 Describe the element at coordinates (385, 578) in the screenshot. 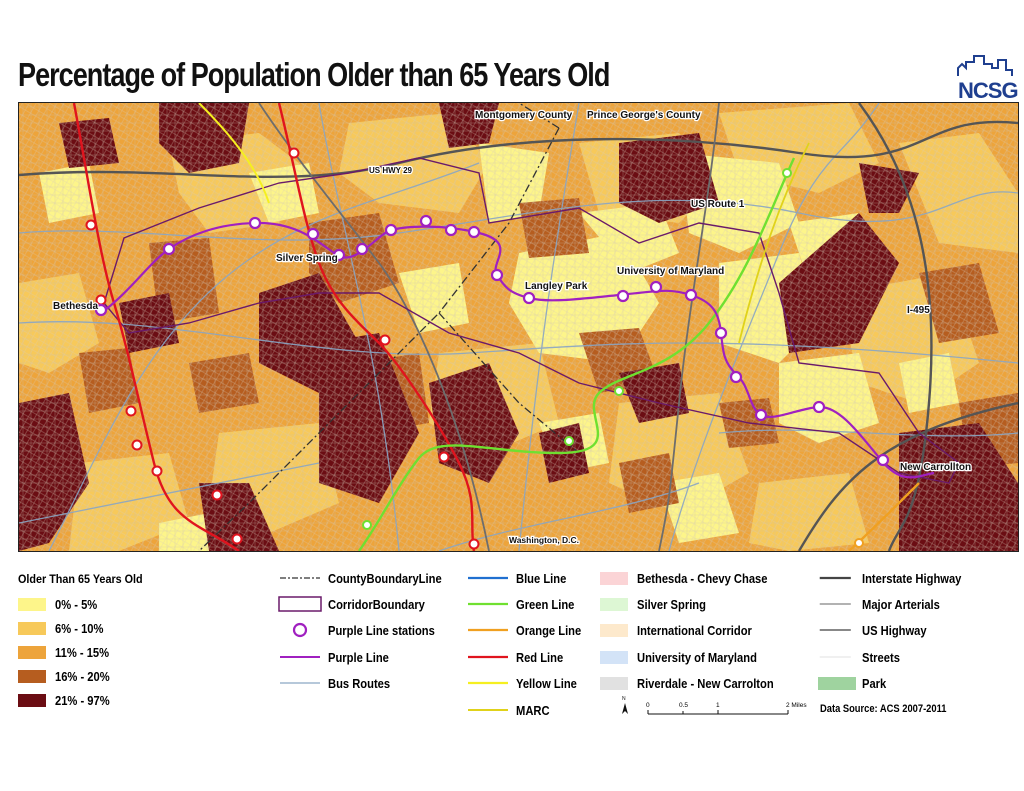

I see `legend-county-boundary-label: CountyBoundaryLine` at that location.